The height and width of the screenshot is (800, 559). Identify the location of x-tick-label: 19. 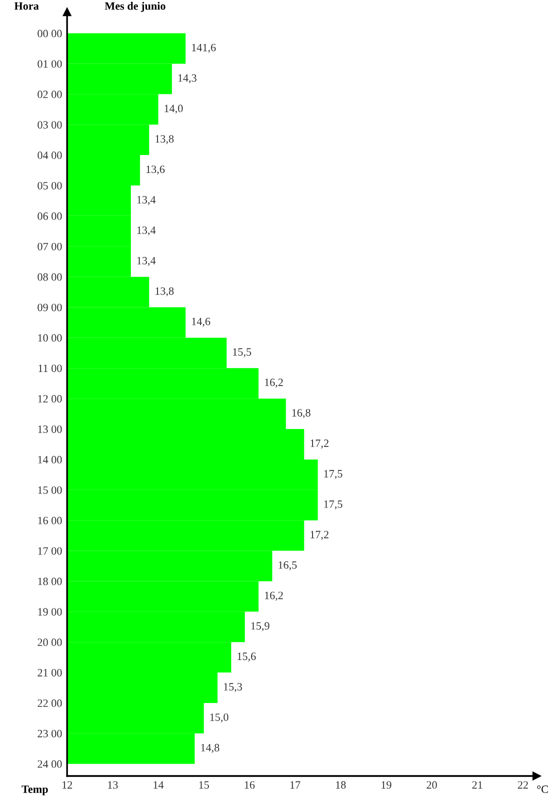
(387, 785).